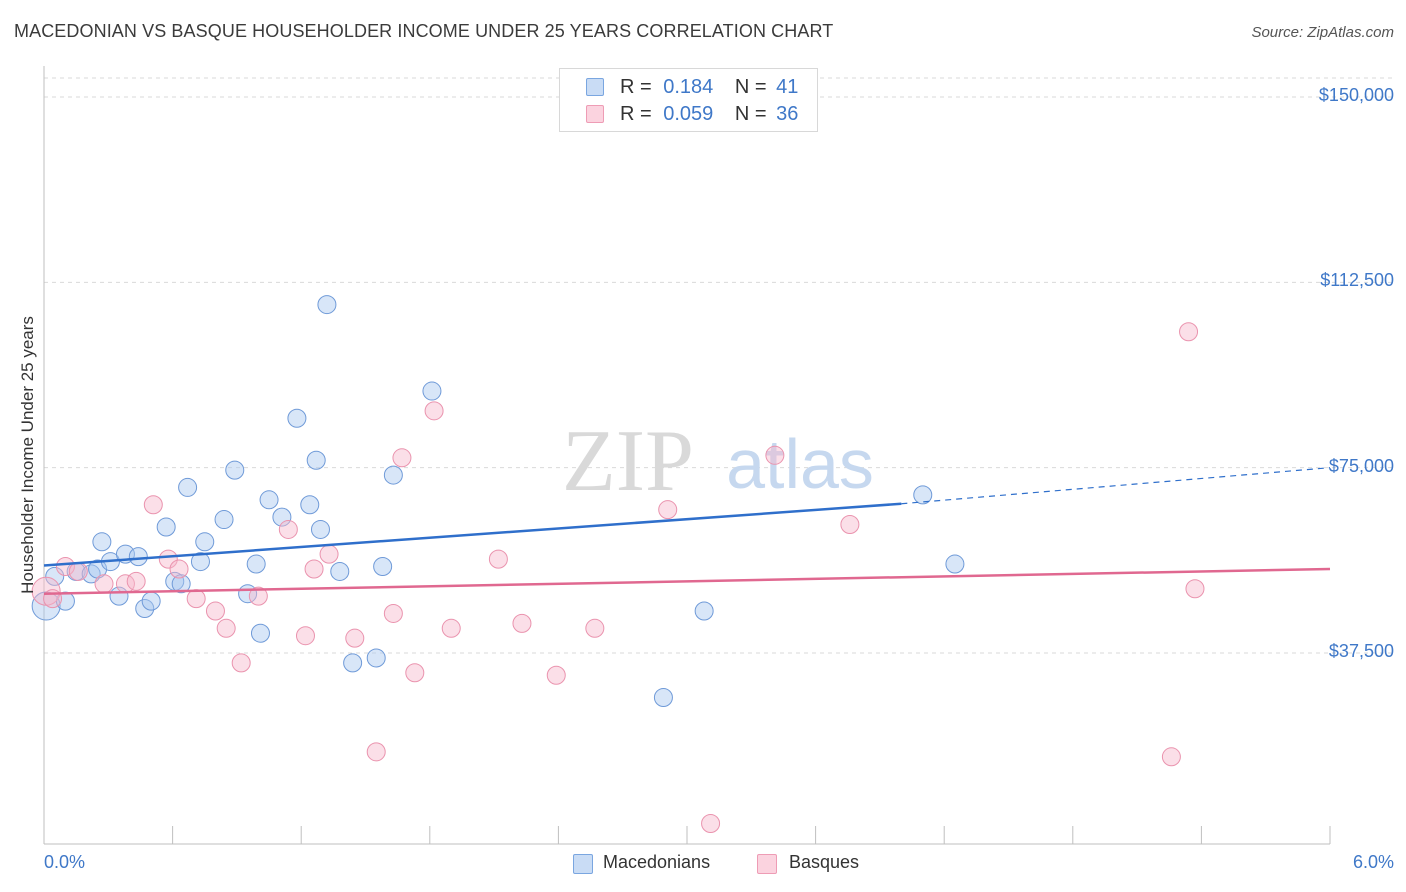 This screenshot has height=892, width=1406. What do you see at coordinates (1361, 465) in the screenshot?
I see `y-tick-label: $75,000` at bounding box center [1361, 465].